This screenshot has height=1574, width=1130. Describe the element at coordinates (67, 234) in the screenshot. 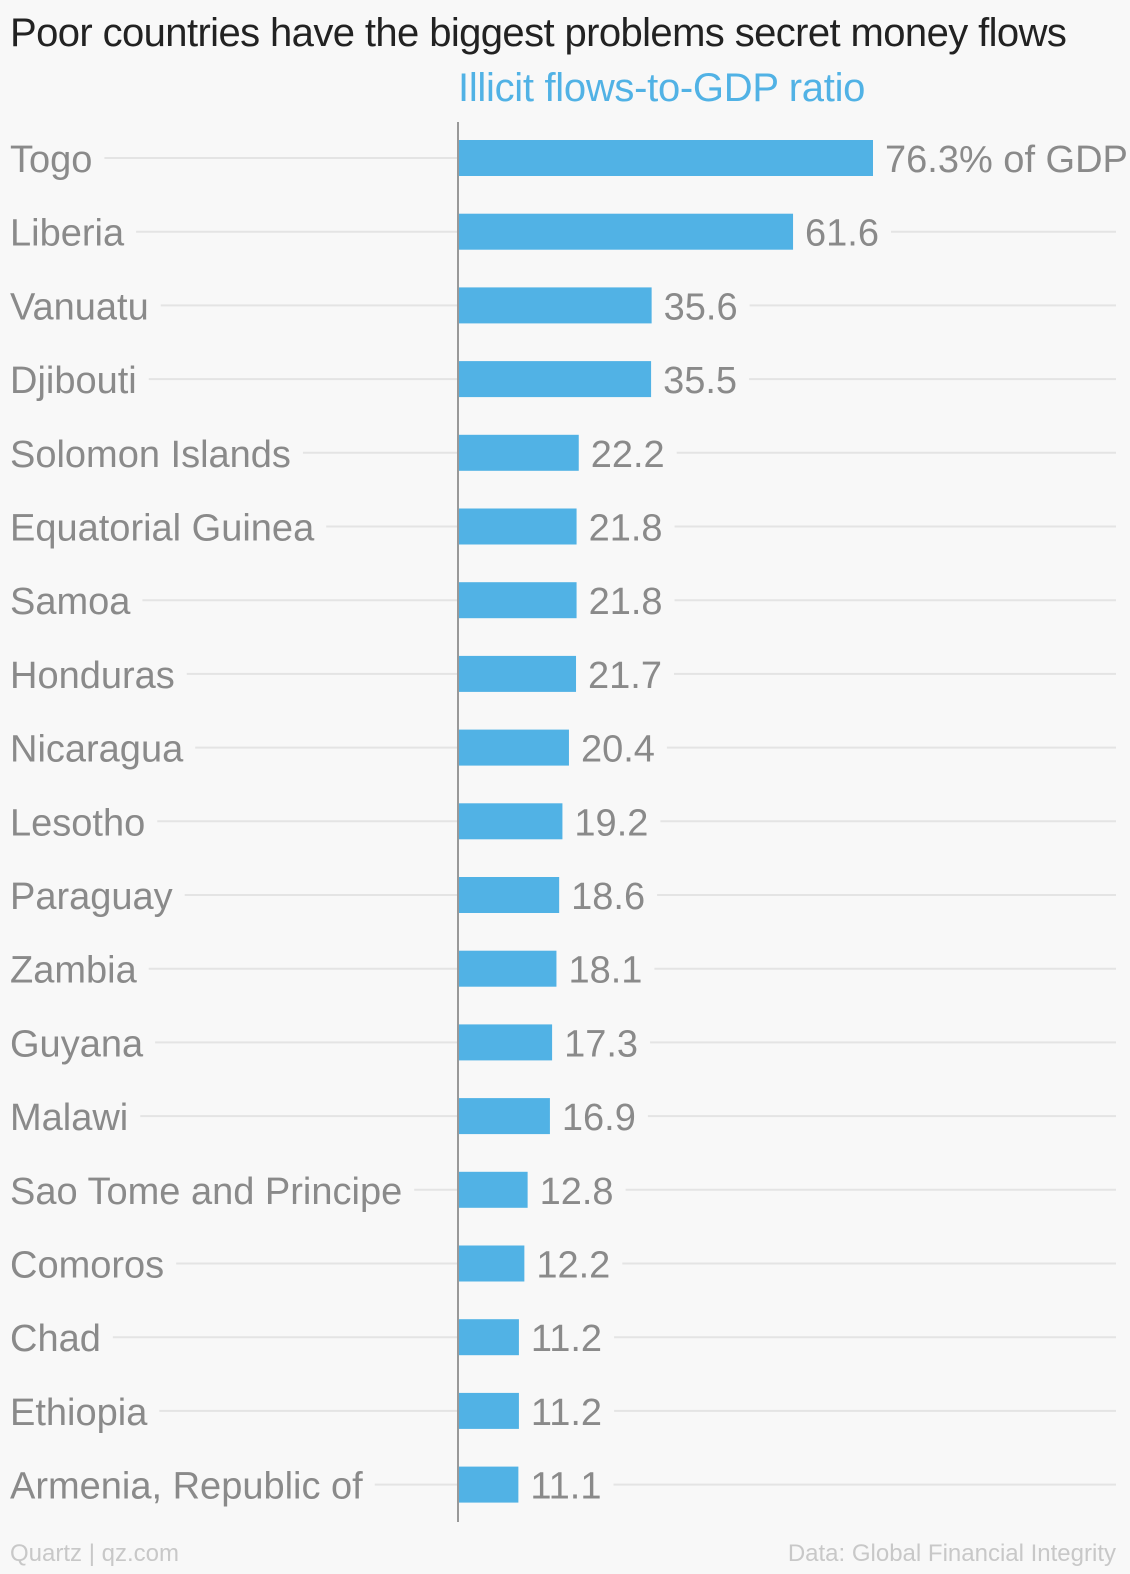

I see `category-label-liberia: Liberia` at that location.